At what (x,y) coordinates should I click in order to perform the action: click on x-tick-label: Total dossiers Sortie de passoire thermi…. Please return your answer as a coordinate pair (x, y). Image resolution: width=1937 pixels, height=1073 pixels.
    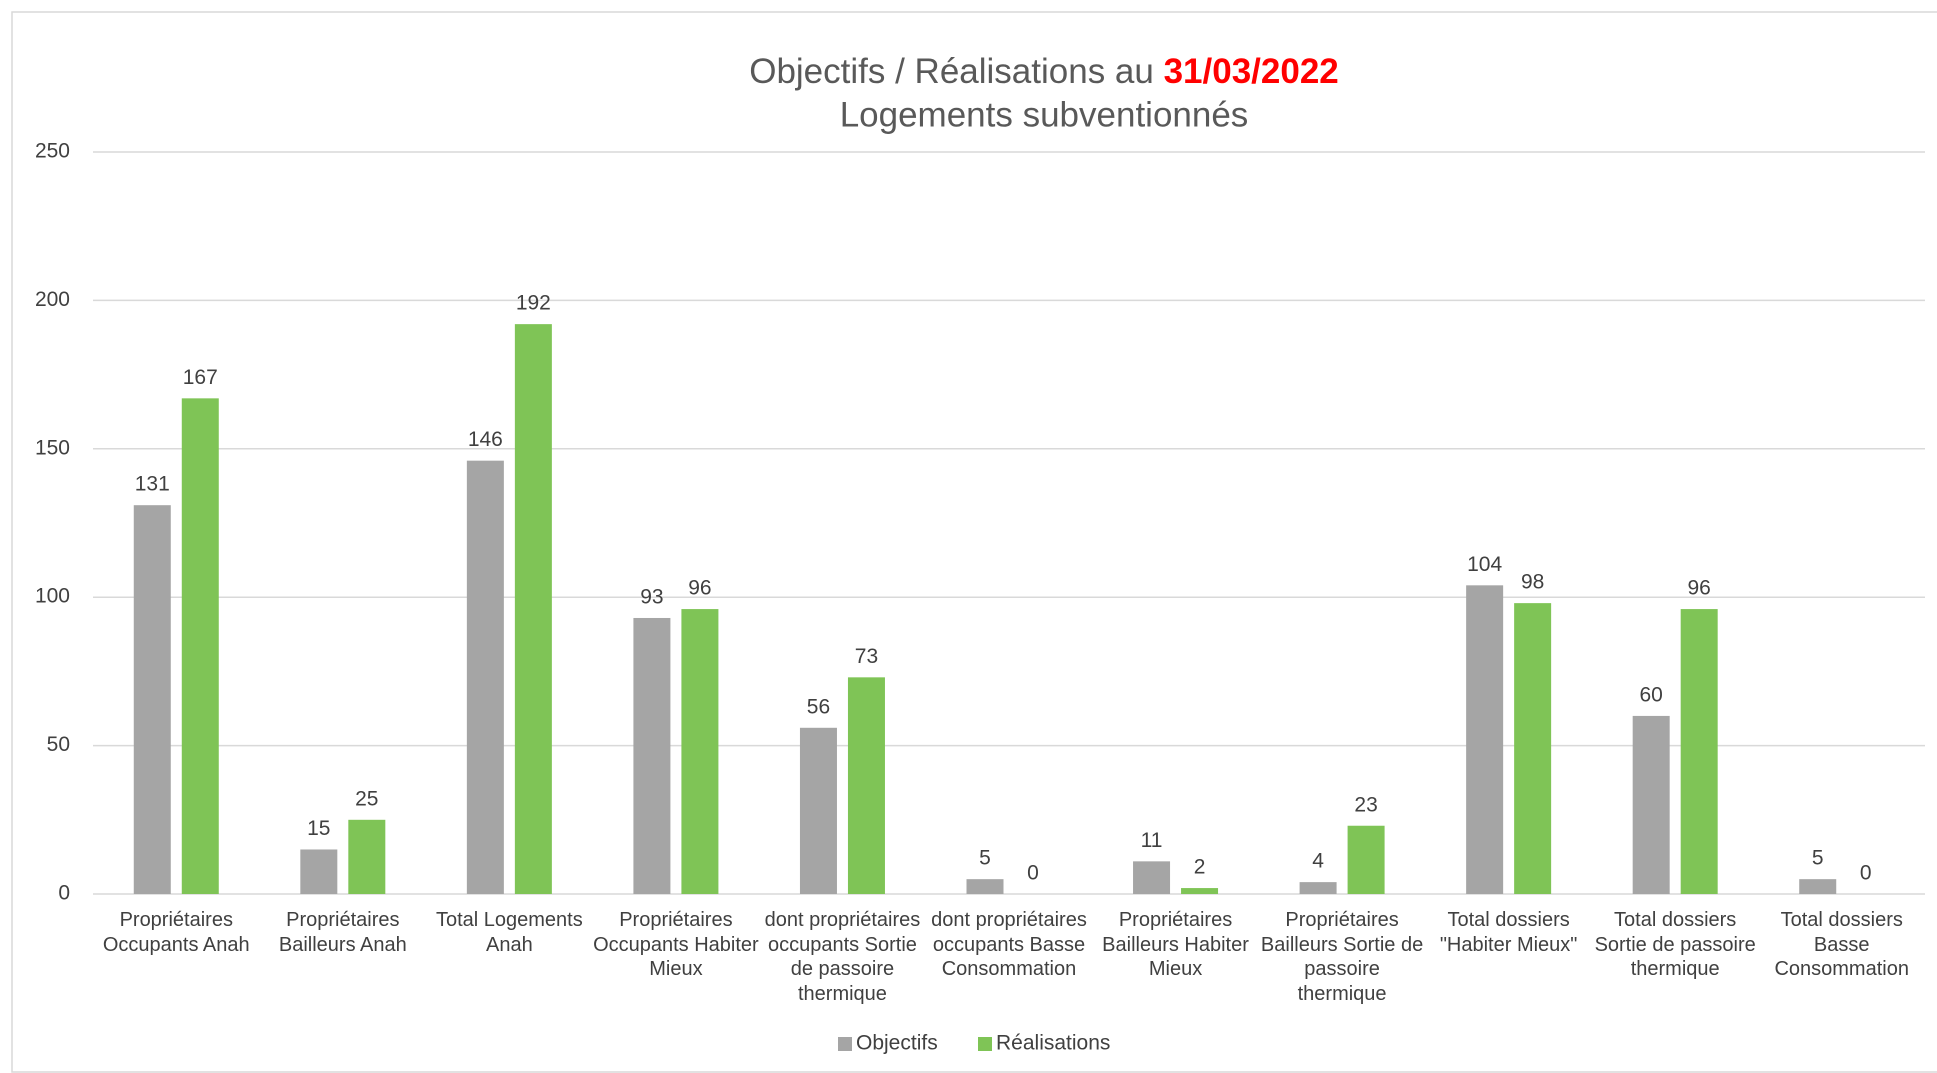
    Looking at the image, I should click on (1675, 945).